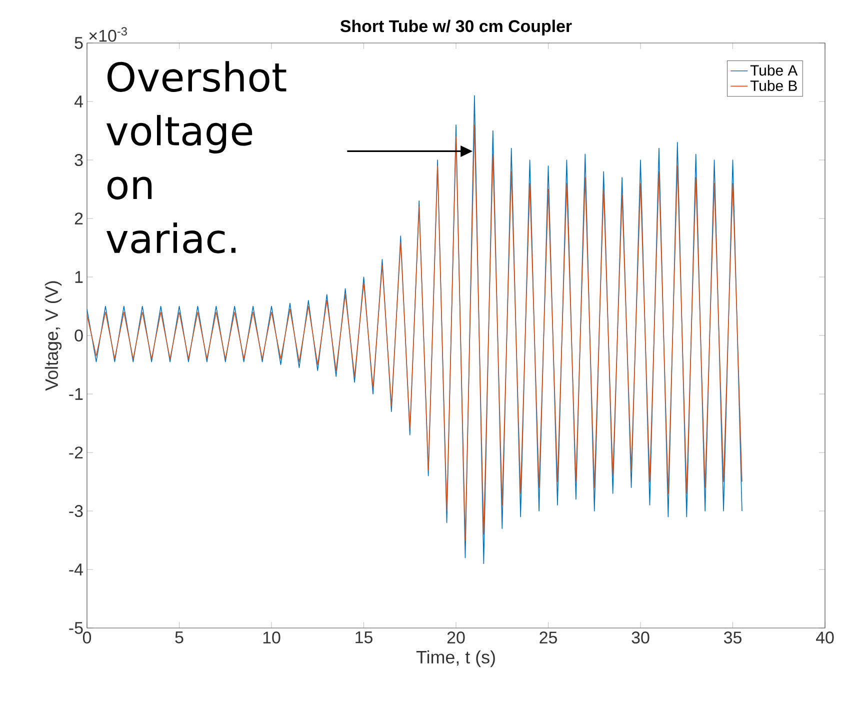 This screenshot has height=702, width=846. Describe the element at coordinates (87, 638) in the screenshot. I see `x-tick-label: 0` at that location.